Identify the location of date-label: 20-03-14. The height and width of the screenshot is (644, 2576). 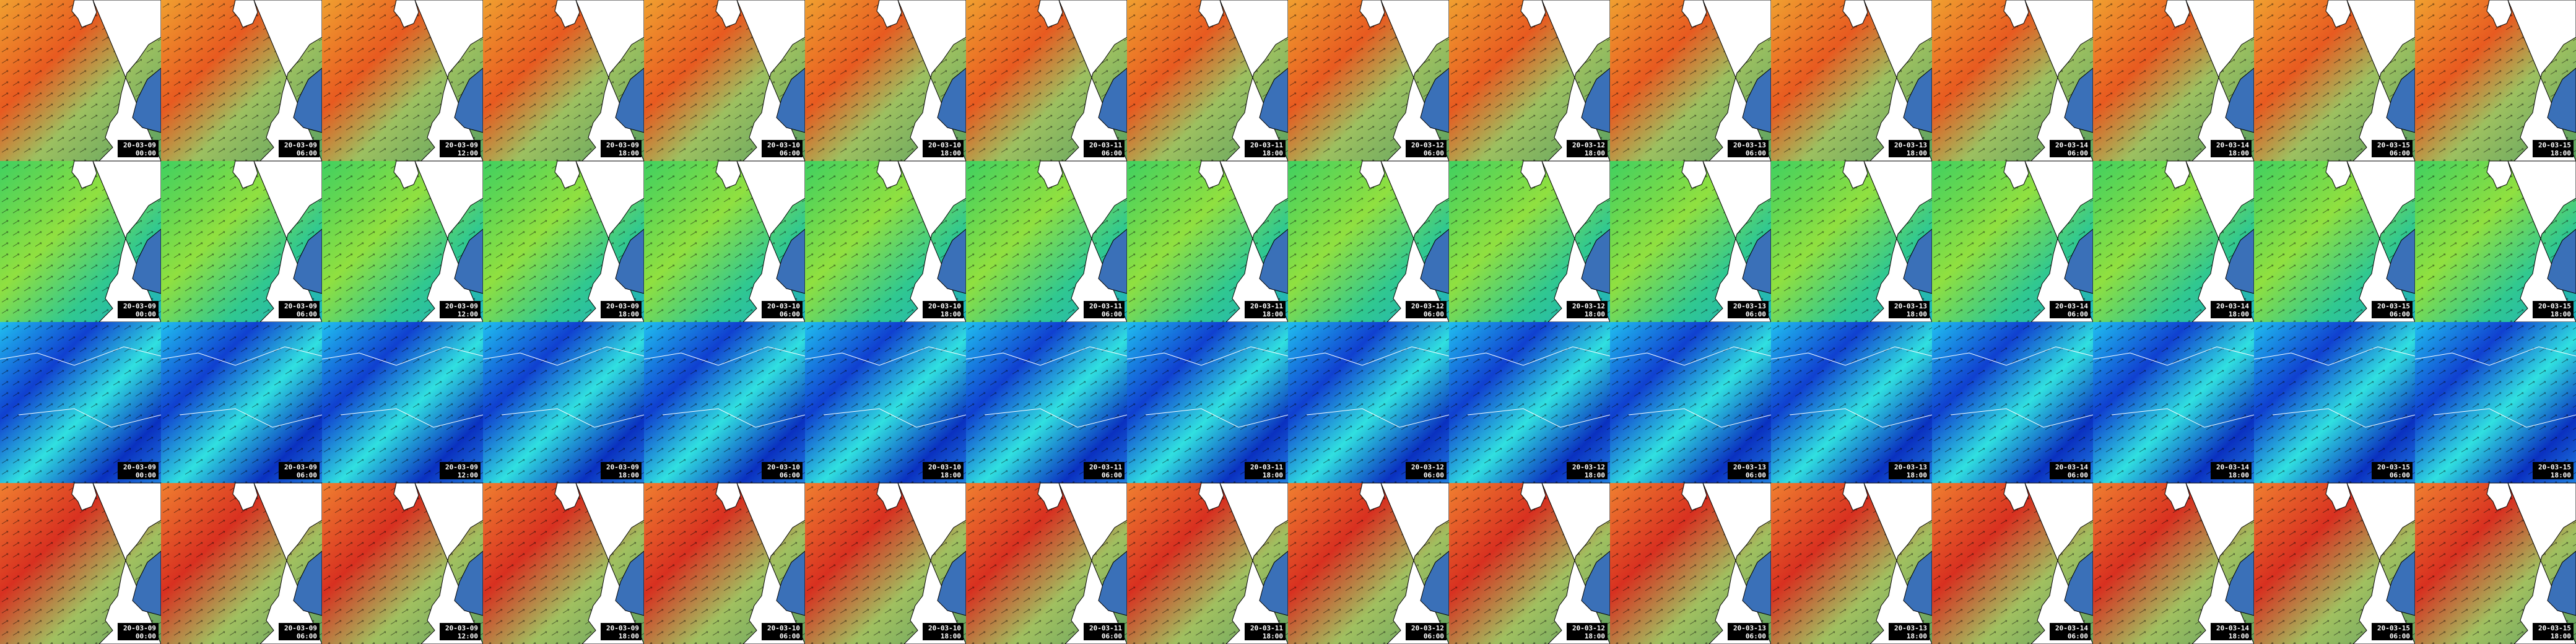
(2071, 467).